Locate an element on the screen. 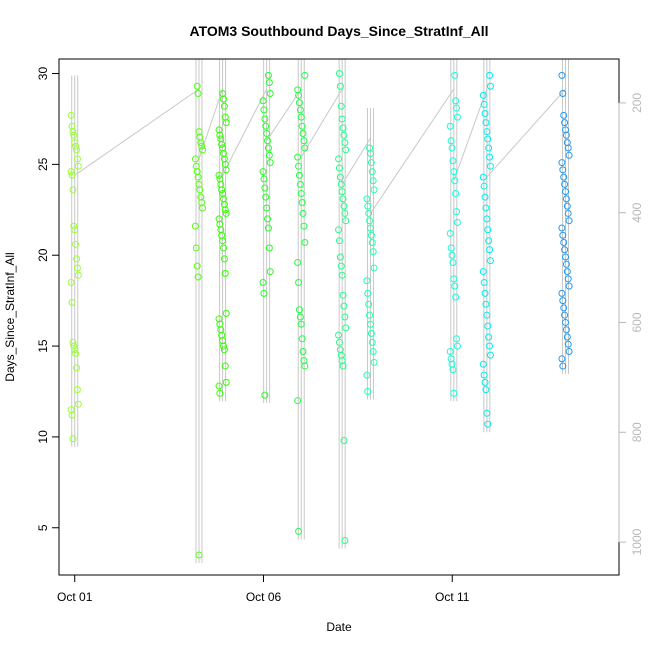 The image size is (650, 650). y-axis: 5 10 15 20 25 30 is located at coordinates (48, 299).